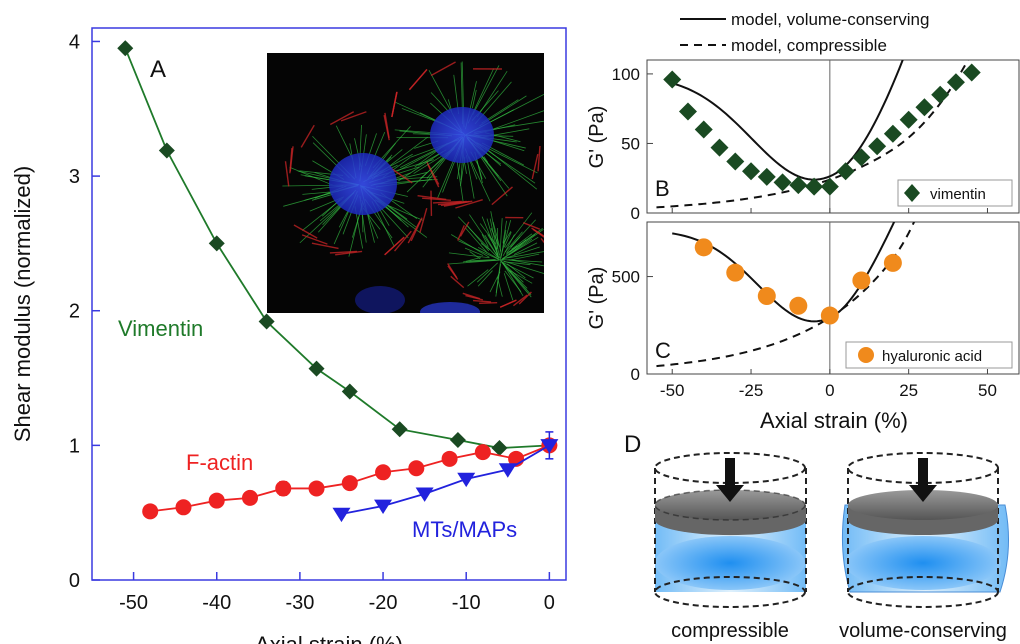 This screenshot has width=1020, height=644. Describe the element at coordinates (626, 74) in the screenshot. I see `y-tick-label: 100` at that location.